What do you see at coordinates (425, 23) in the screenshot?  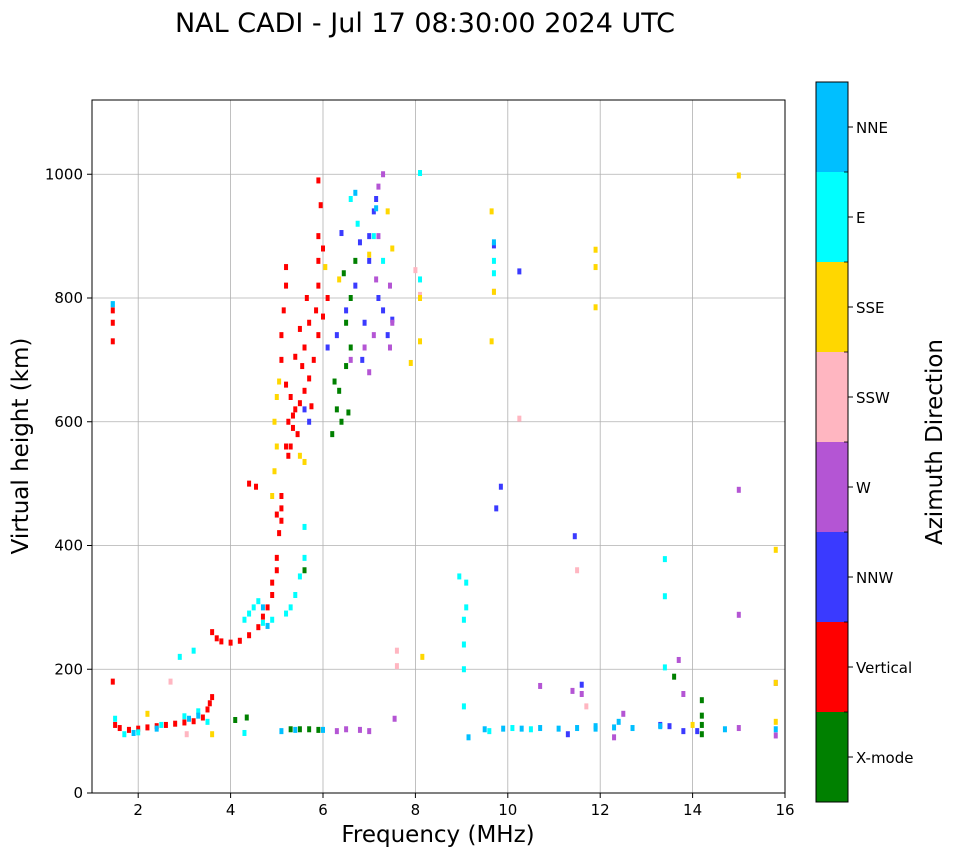 I see `chart-title: NAL CADI - Jul 17 08:30:00 2024 UTC` at bounding box center [425, 23].